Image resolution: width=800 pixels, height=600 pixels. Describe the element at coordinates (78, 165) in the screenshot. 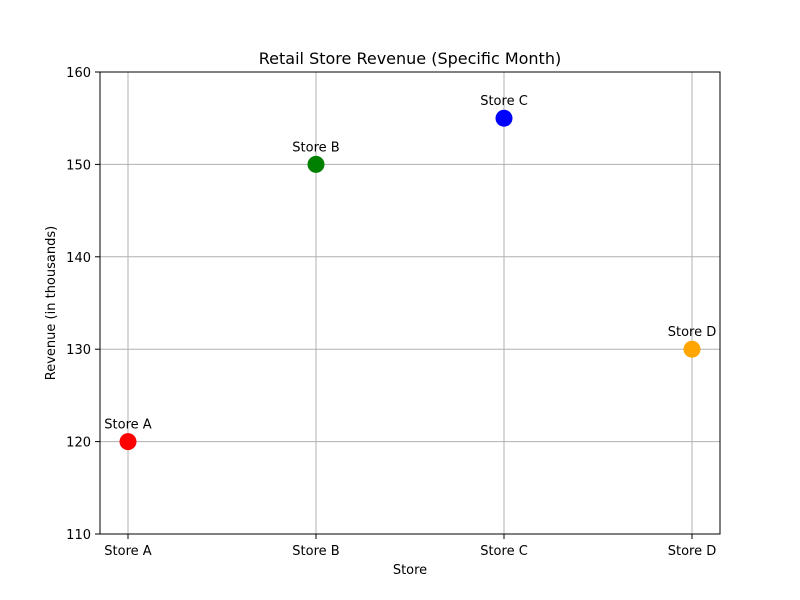

I see `y-tick-label: 150` at that location.